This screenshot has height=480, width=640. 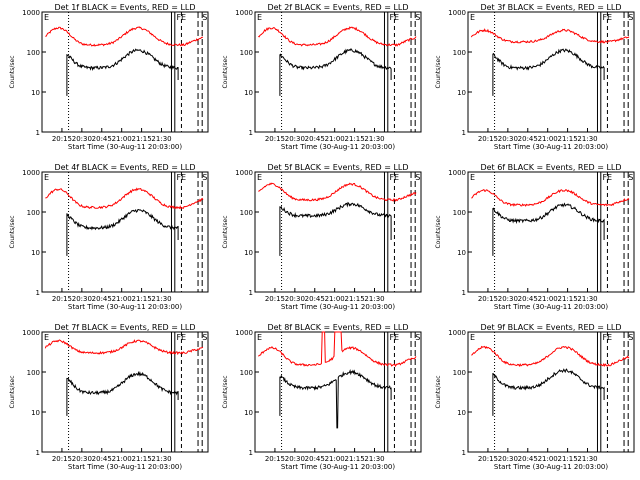 I want to click on plot-title: Det 6f BLACK = Events, RED = LLD, so click(x=550, y=167).